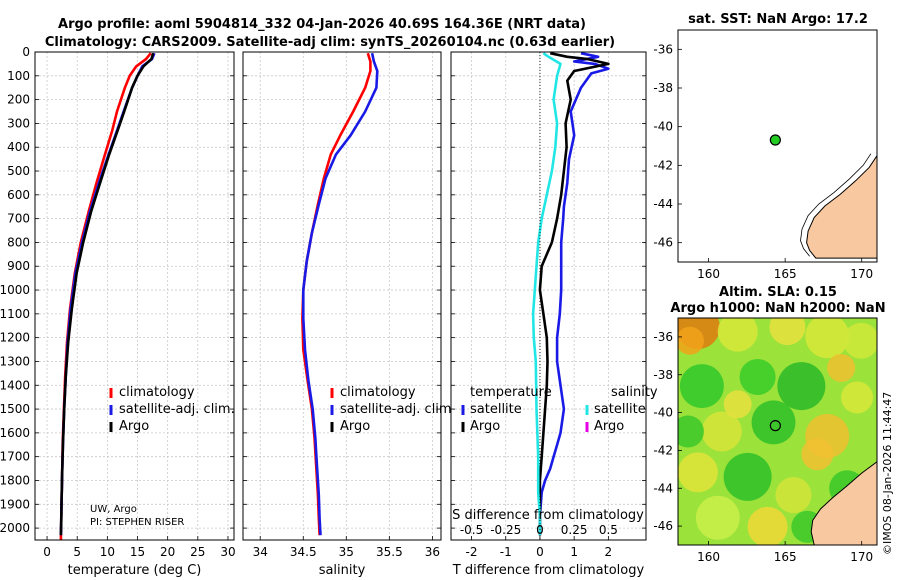 The image size is (900, 580). What do you see at coordinates (708, 557) in the screenshot?
I see `sla_map-lon-tick-label: 160` at bounding box center [708, 557].